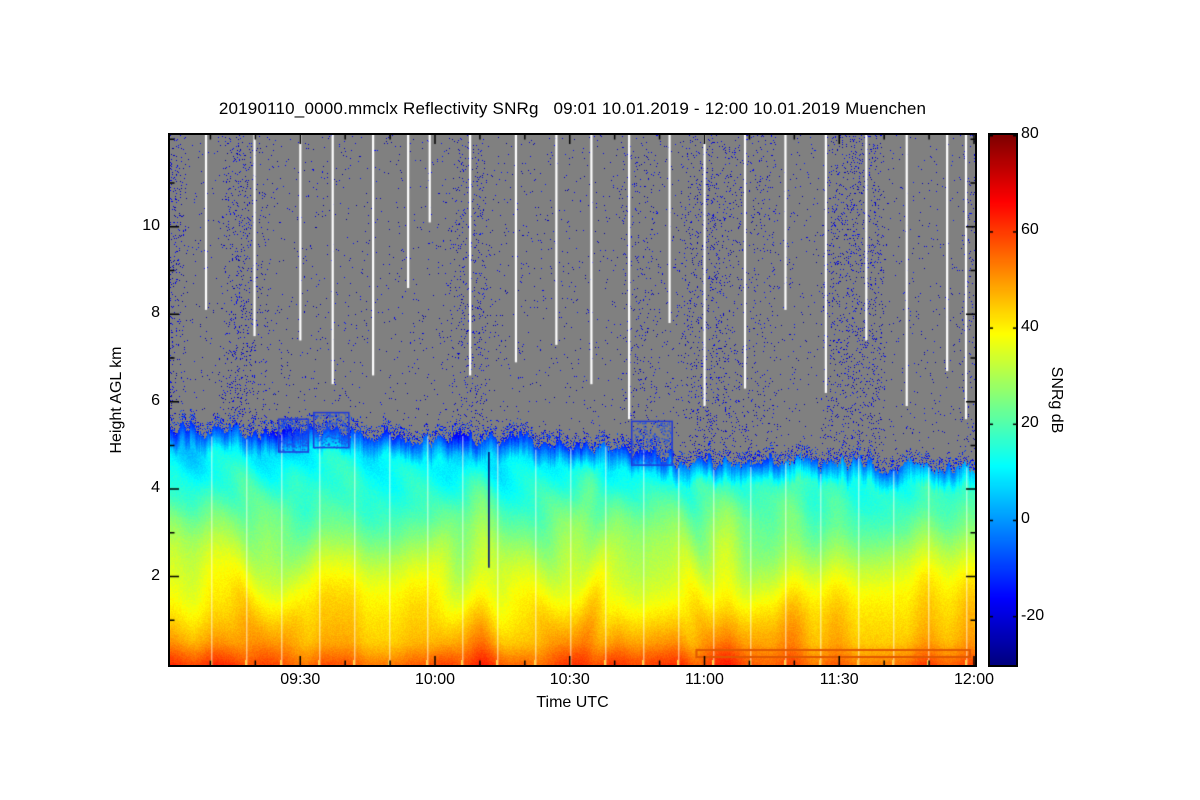 Image resolution: width=1200 pixels, height=800 pixels. Describe the element at coordinates (151, 225) in the screenshot. I see `y-tick-label: 10` at that location.